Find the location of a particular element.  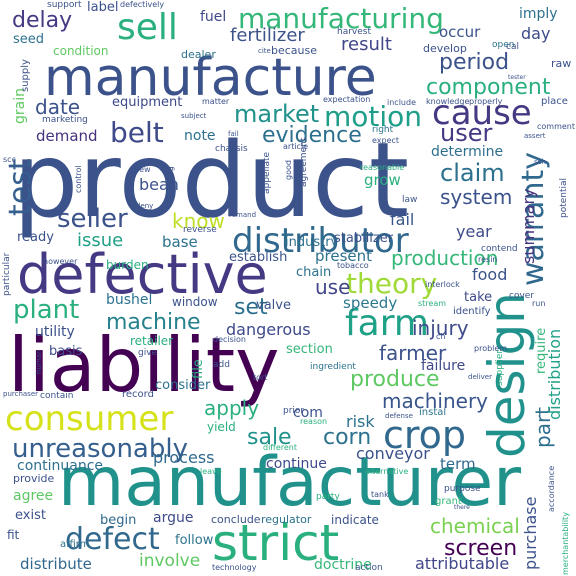

word-chassis: chassis is located at coordinates (231, 149).